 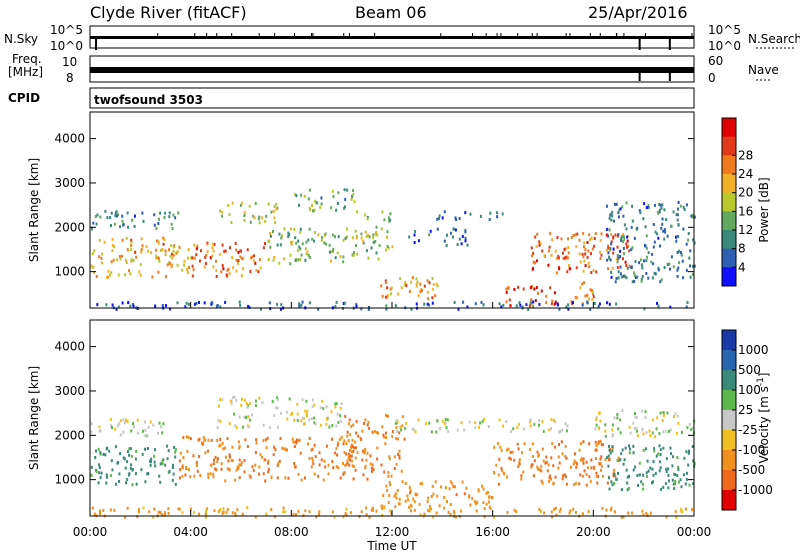 I want to click on x-axis-label: Time UT, so click(x=391, y=546).